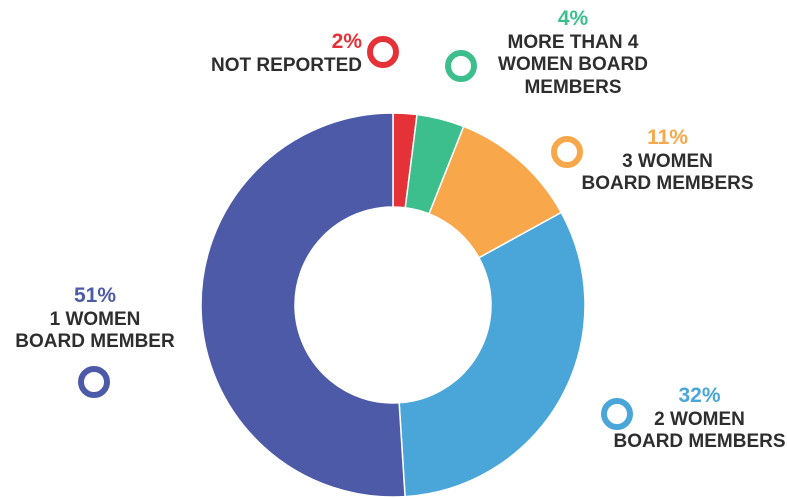 The height and width of the screenshot is (498, 787). Describe the element at coordinates (573, 42) in the screenshot. I see `category-label-line: MORE THAN 4` at that location.